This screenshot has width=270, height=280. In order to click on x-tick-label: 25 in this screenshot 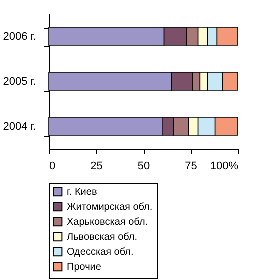, I will do `click(96, 166)`.